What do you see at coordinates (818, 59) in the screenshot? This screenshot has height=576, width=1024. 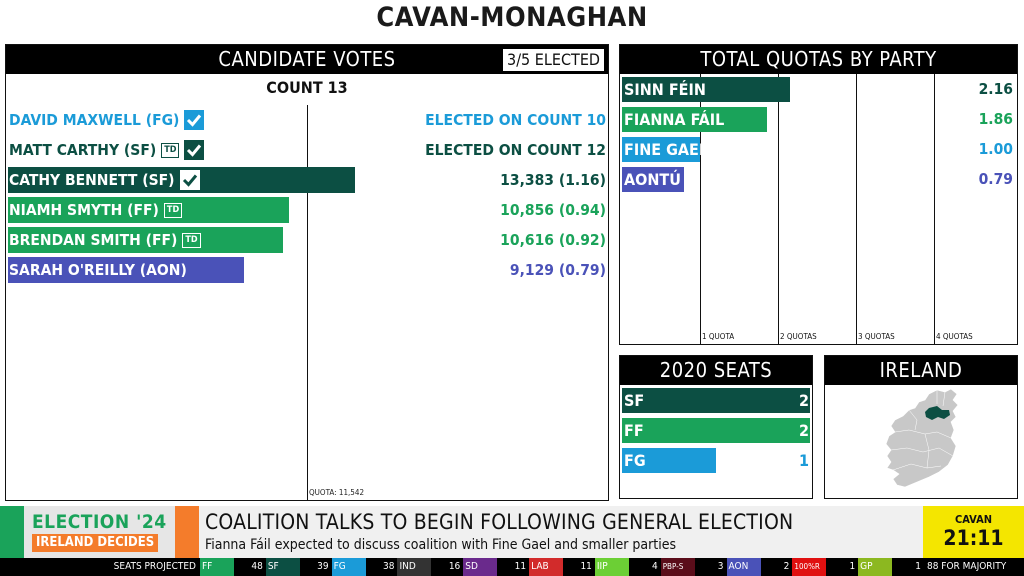 I see `party-quotas-title: TOTAL QUOTAS BY PARTY` at bounding box center [818, 59].